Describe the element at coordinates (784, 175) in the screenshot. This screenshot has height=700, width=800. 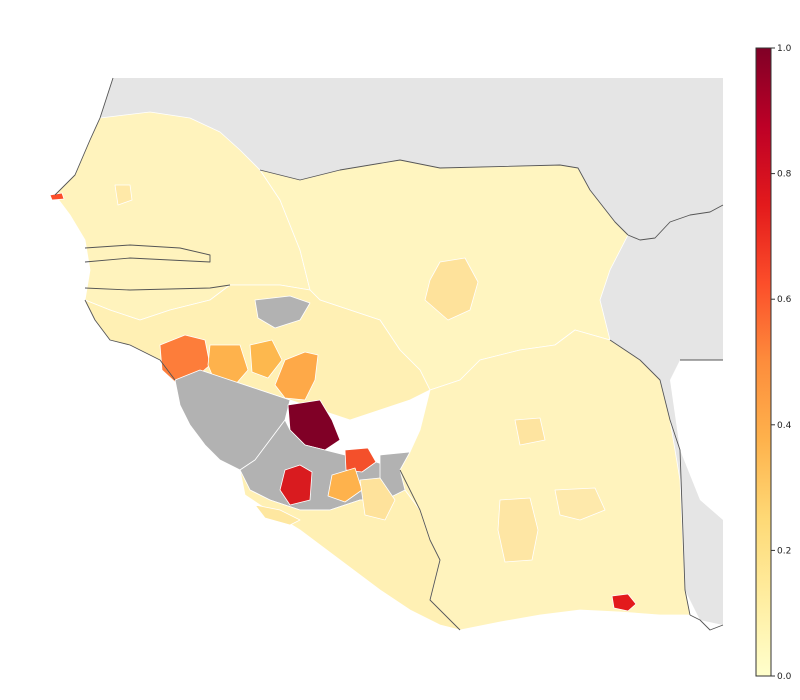
I see `legend-tick-label: 0.8` at that location.